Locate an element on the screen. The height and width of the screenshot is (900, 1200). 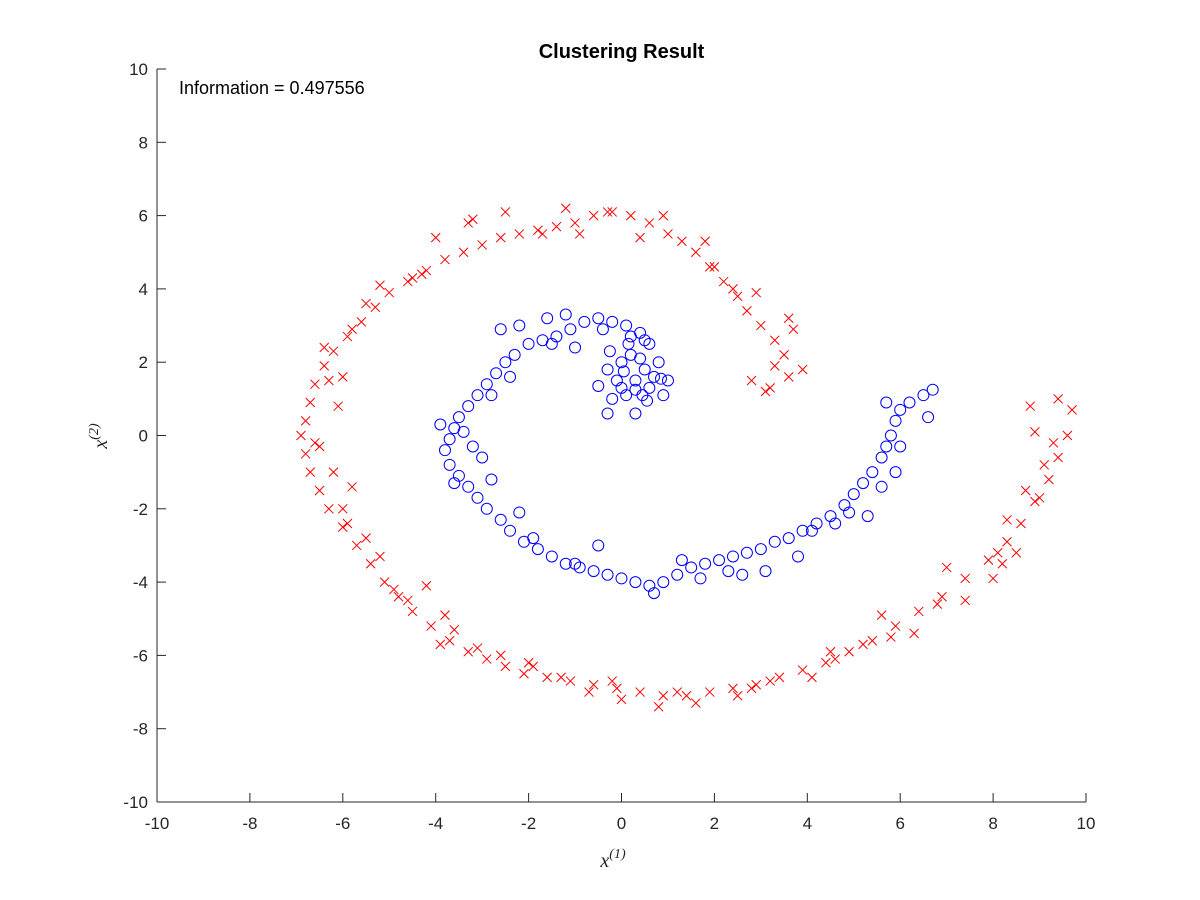
y-tick-label: -8 is located at coordinates (140, 729).